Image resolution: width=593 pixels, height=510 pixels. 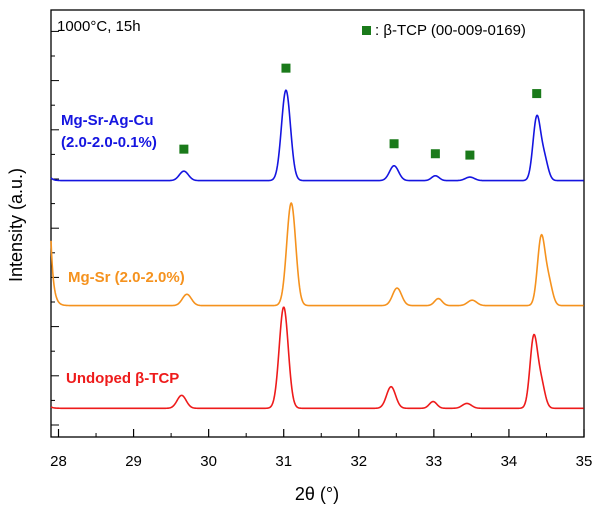 What do you see at coordinates (358, 461) in the screenshot?
I see `x-tick-label: 32` at bounding box center [358, 461].